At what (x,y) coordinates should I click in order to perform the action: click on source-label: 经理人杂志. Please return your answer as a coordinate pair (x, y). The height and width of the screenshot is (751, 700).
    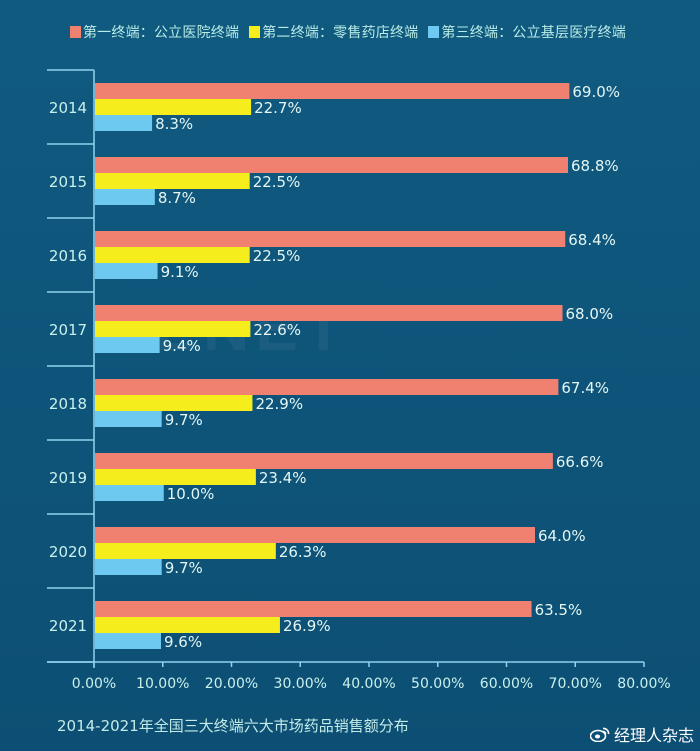
    Looking at the image, I should click on (653, 735).